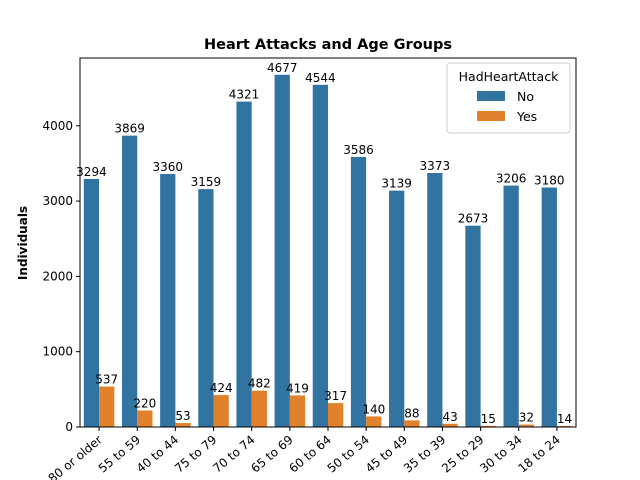 The height and width of the screenshot is (480, 640). What do you see at coordinates (91, 172) in the screenshot?
I see `data-label-no-0: 3294` at bounding box center [91, 172].